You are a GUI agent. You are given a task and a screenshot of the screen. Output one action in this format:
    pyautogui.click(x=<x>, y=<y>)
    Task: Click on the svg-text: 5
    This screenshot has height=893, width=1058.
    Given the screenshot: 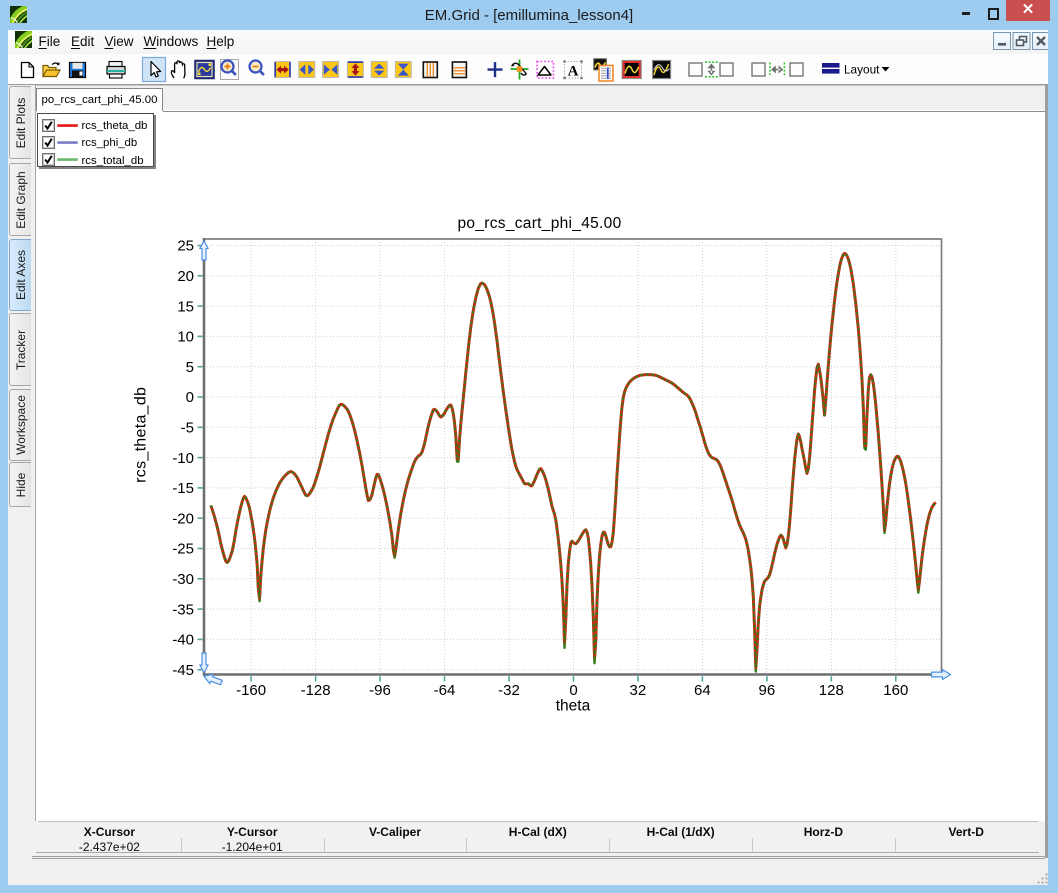 What is the action you would take?
    pyautogui.click(x=190, y=367)
    